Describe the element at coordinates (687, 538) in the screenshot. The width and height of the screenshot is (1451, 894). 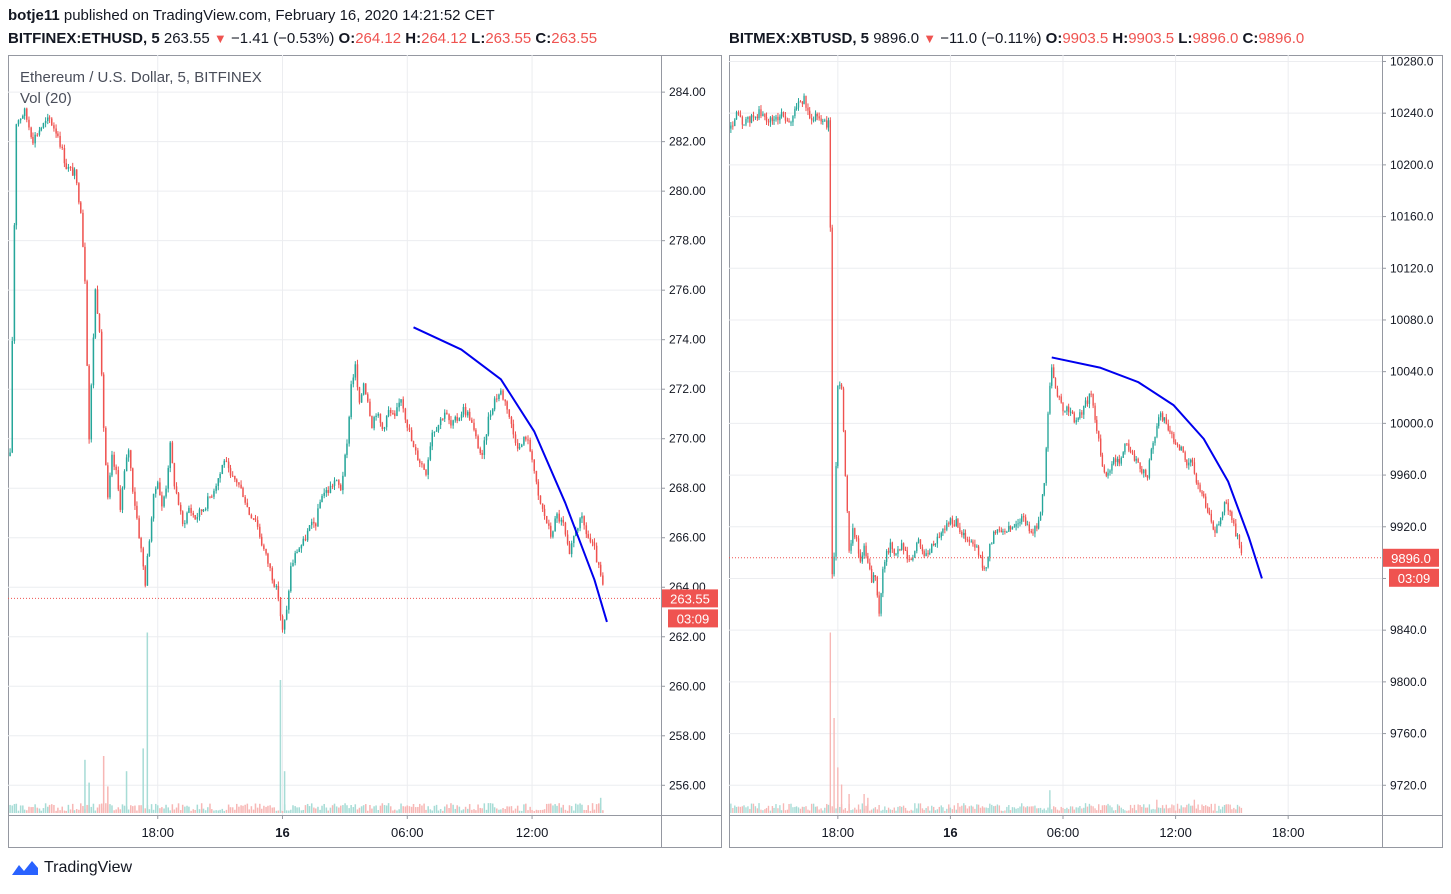
I see `left-y-tick-label: 266.00` at that location.